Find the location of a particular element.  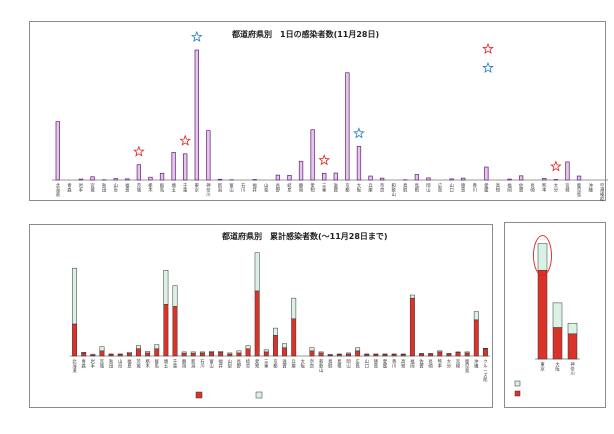

x-category-label: 茨城 is located at coordinates (138, 364).